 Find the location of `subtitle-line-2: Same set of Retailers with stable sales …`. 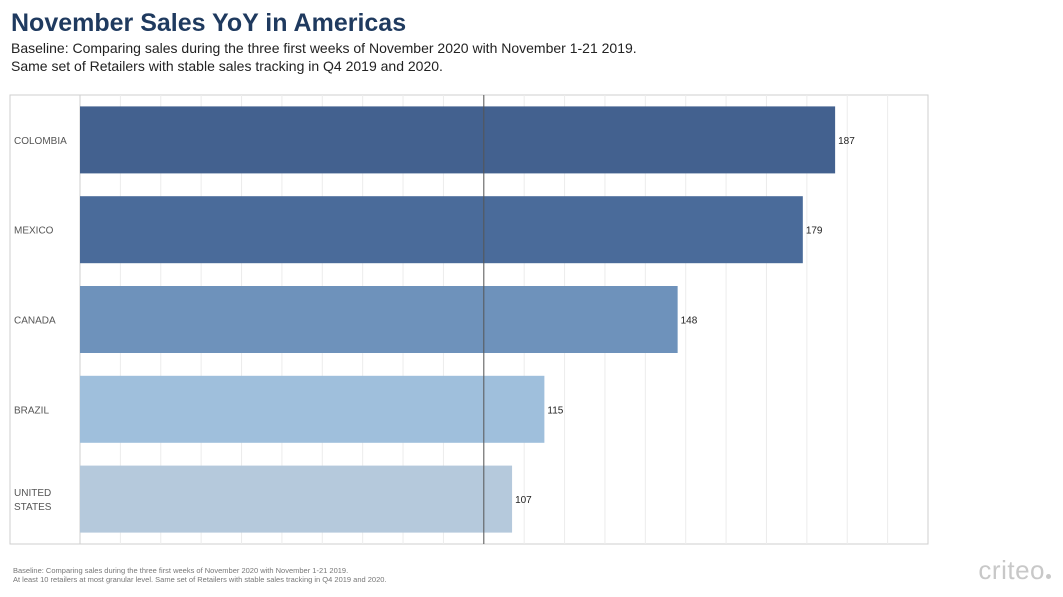

subtitle-line-2: Same set of Retailers with stable sales … is located at coordinates (227, 66).